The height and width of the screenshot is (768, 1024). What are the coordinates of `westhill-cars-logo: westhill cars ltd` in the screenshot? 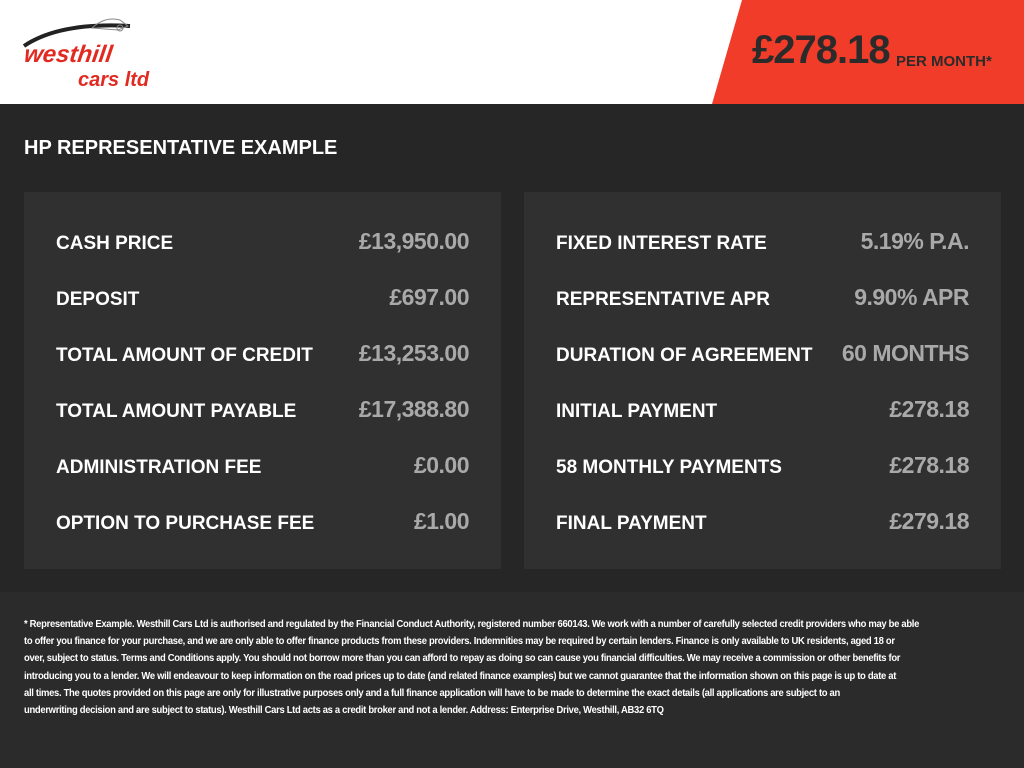 It's located at (86, 54).